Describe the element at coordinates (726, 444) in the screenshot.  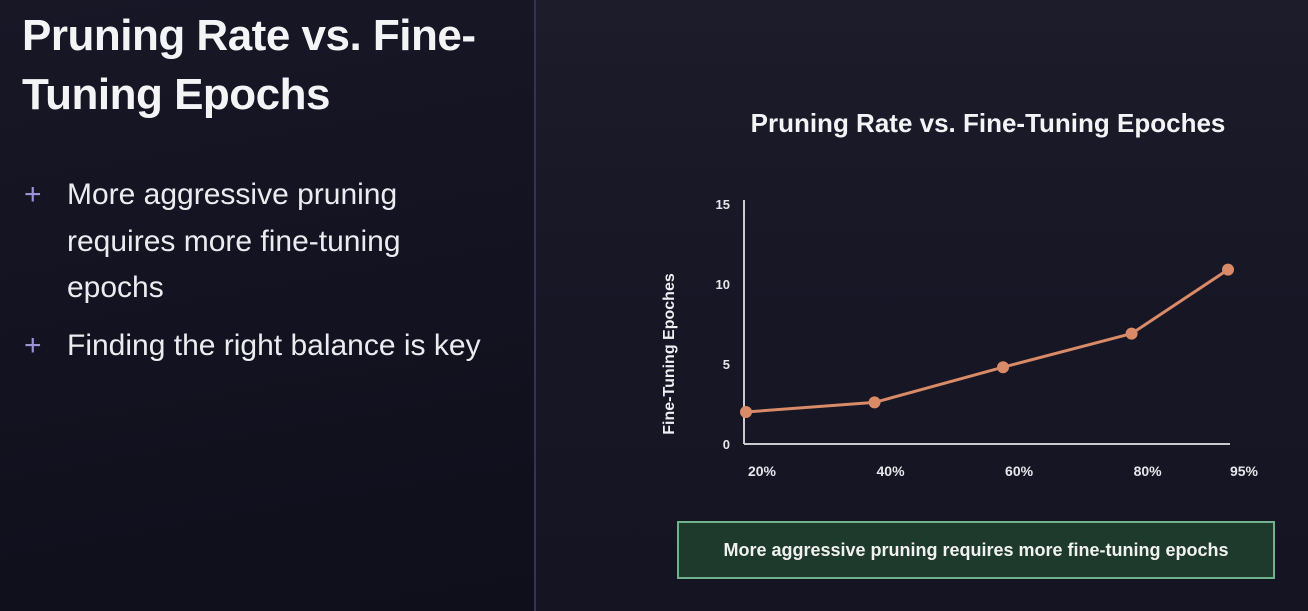
I see `y-tick-label: 0` at that location.